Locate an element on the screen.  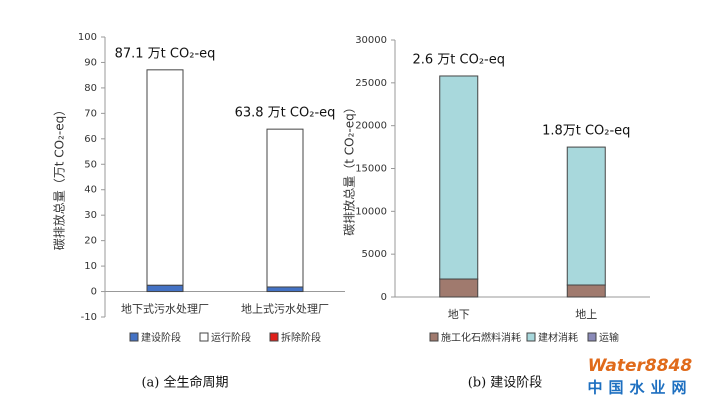
y-tick-label: 40 is located at coordinates (90, 190).